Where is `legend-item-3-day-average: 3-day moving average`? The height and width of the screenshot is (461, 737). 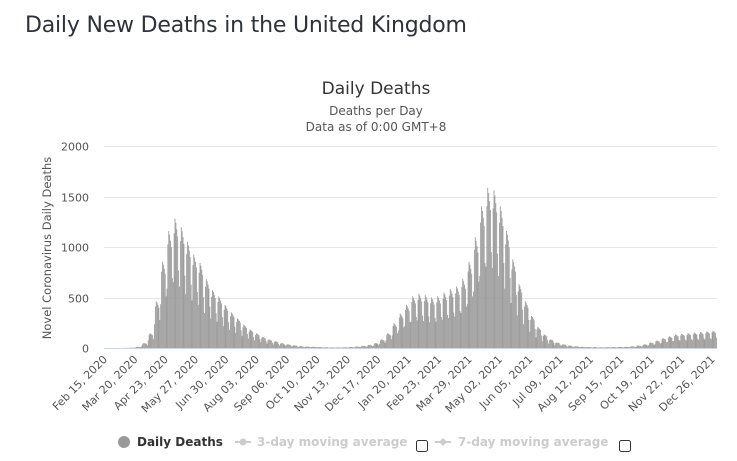
legend-item-3-day-average: 3-day moving average is located at coordinates (321, 442).